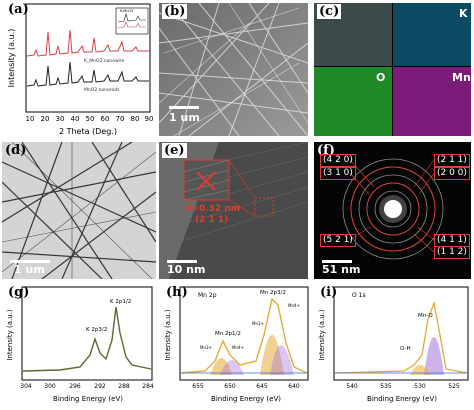  Describe the element at coordinates (294, 305) in the screenshot. I see `xps-mn-sub4: Mn4+` at that location.